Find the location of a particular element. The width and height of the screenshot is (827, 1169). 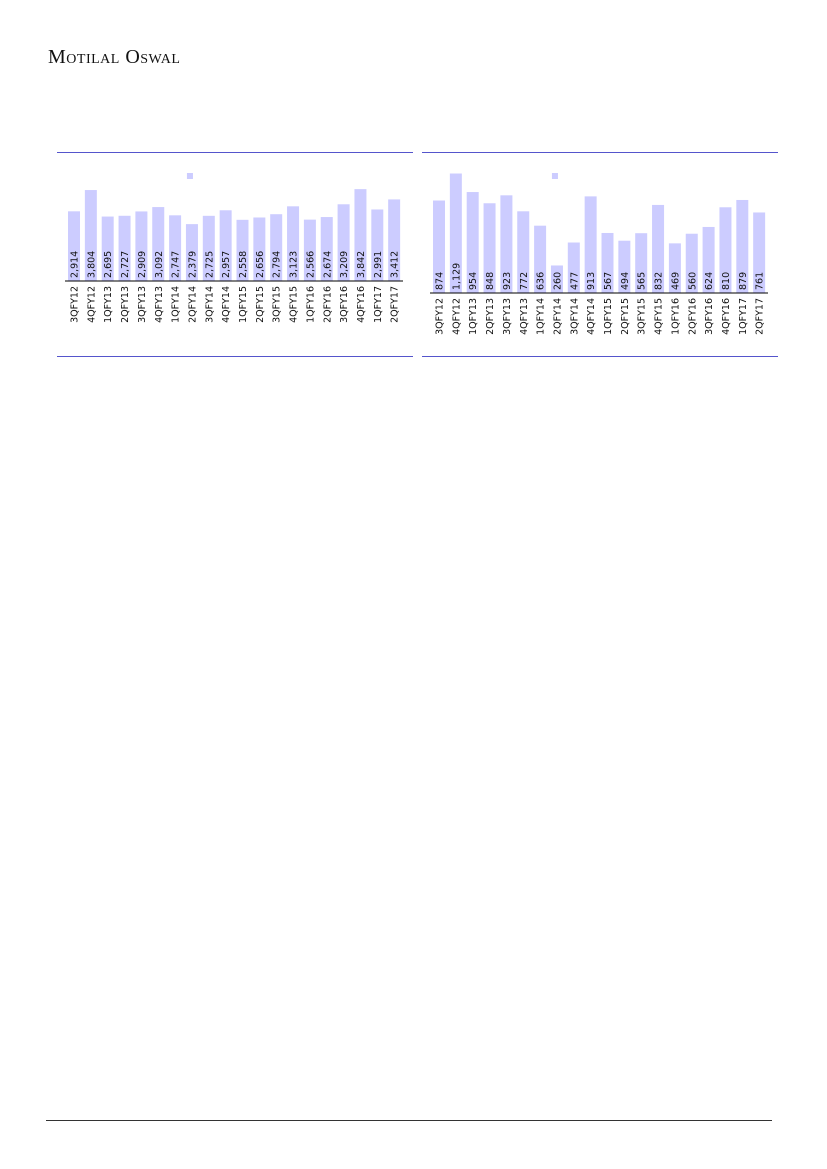

data-label: 3,209 is located at coordinates (344, 264).